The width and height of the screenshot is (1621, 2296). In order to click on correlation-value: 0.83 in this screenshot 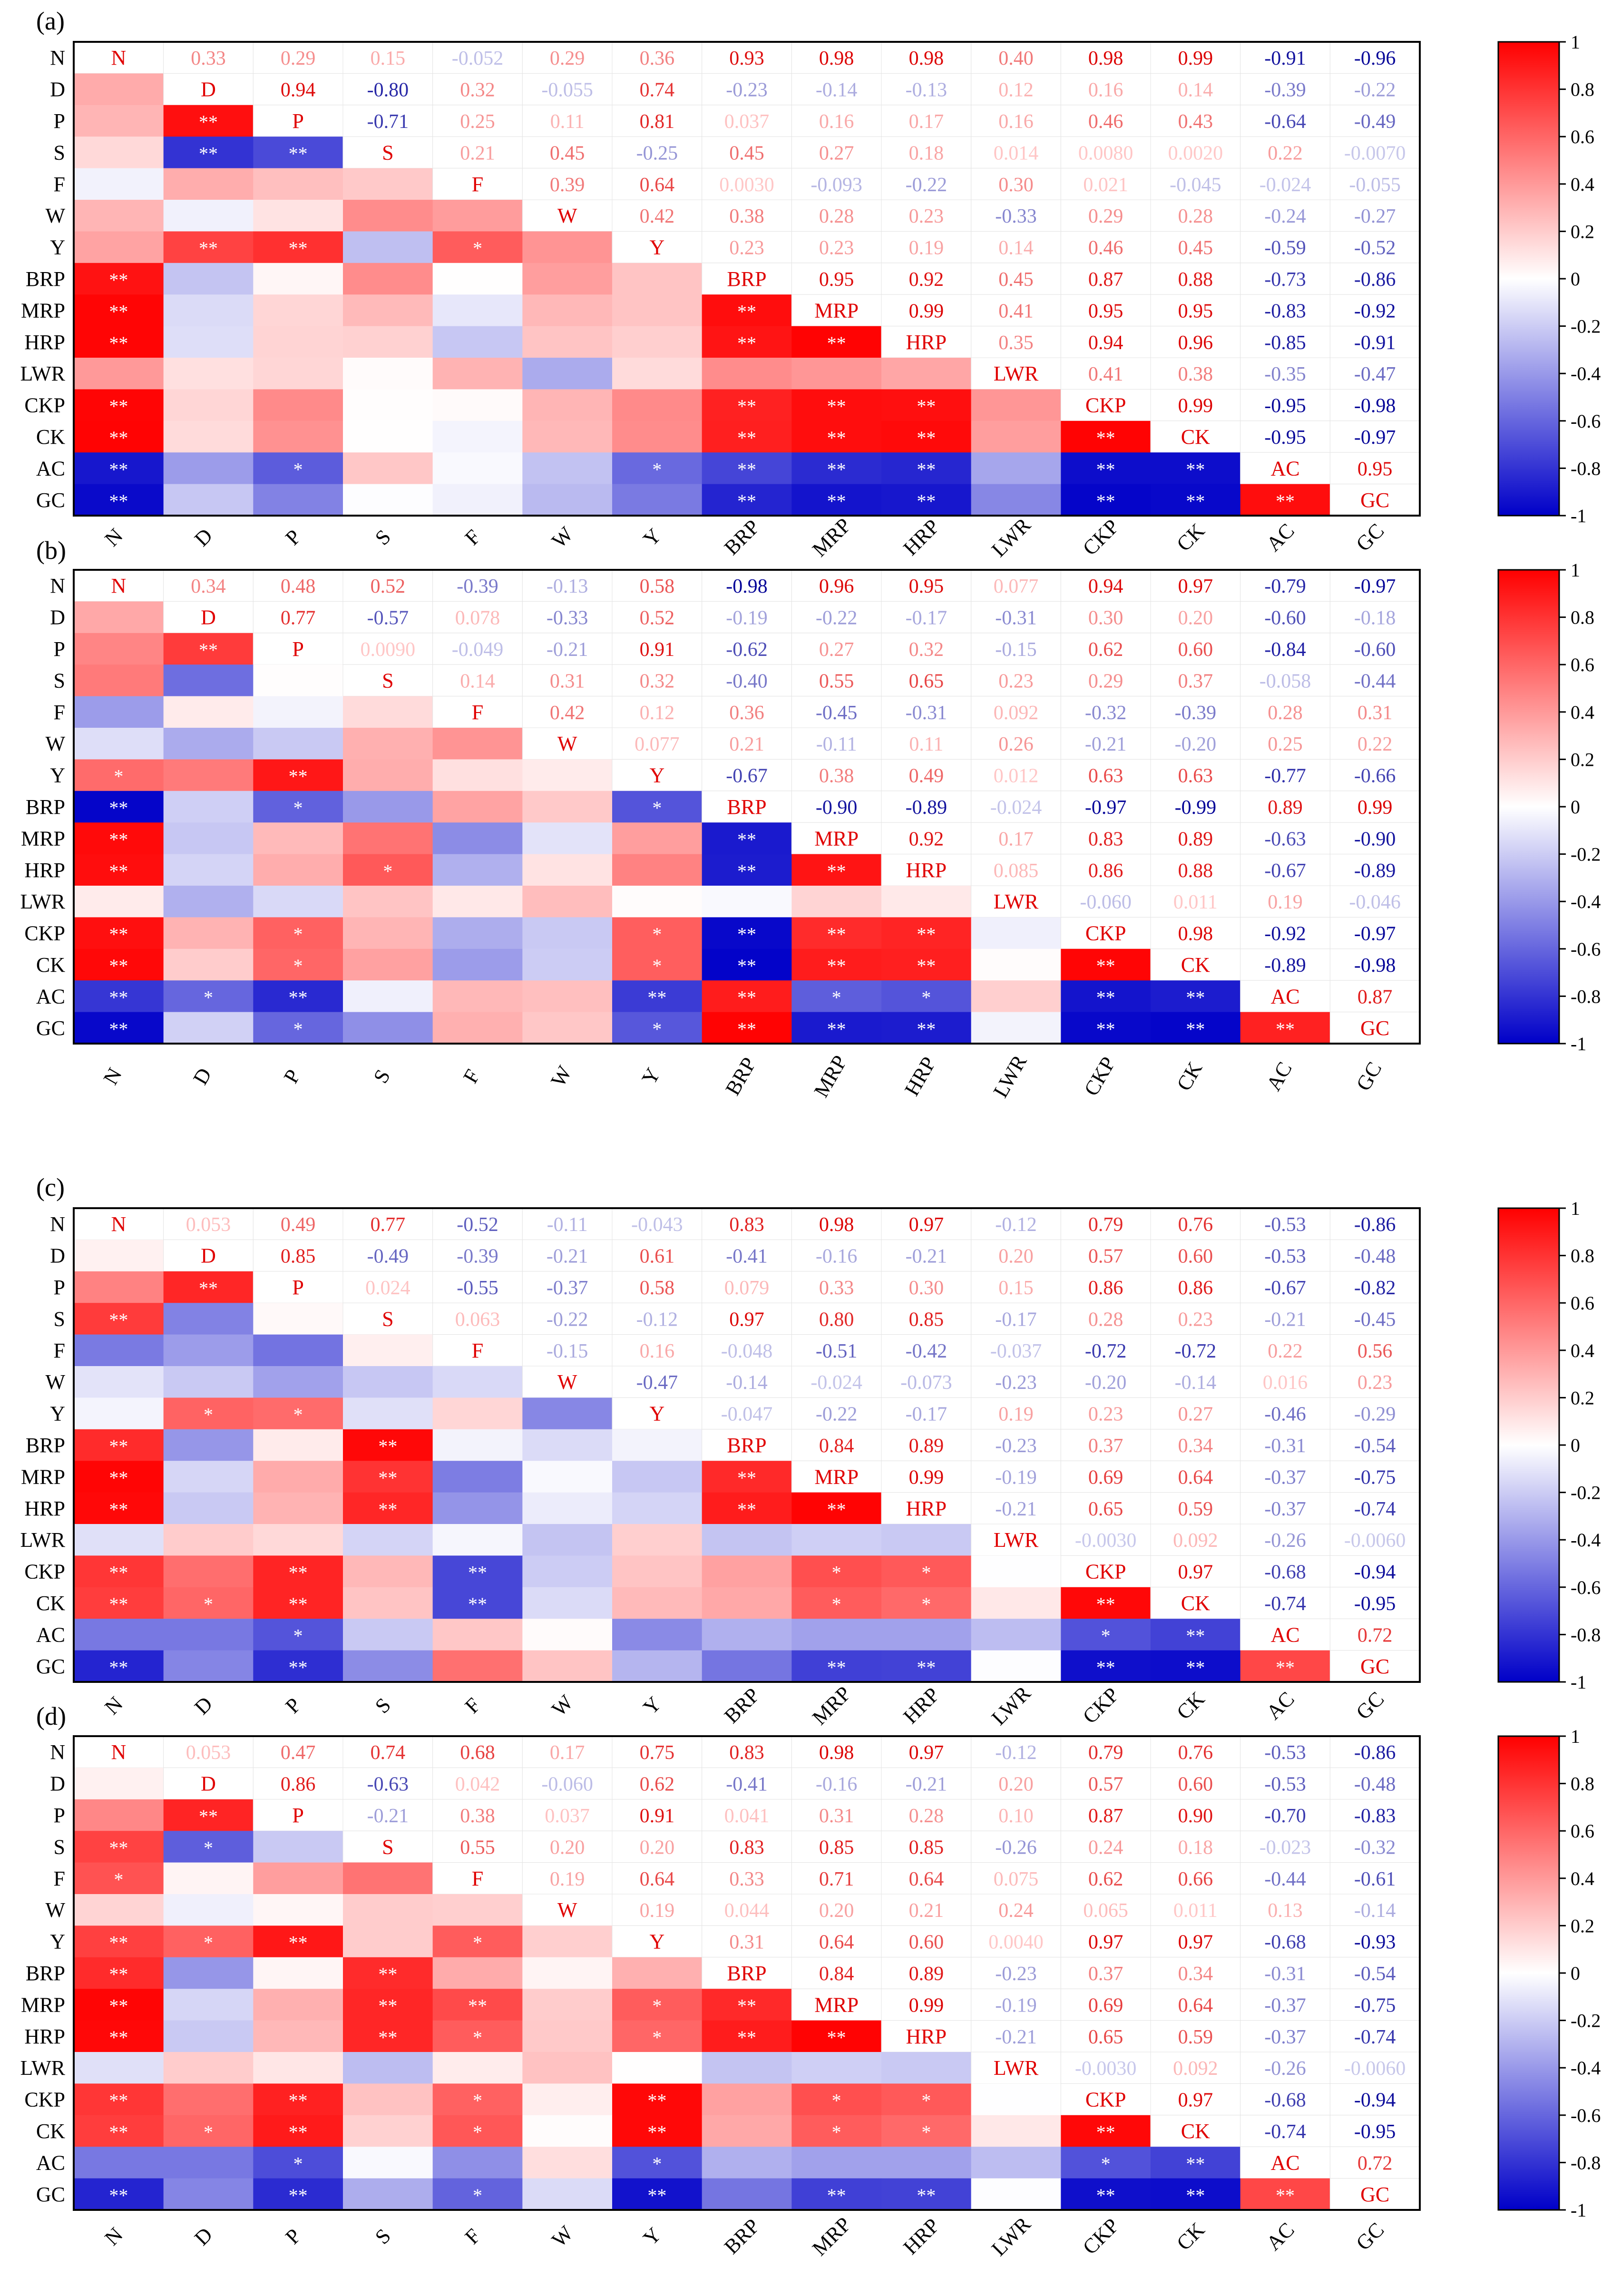, I will do `click(746, 1753)`.